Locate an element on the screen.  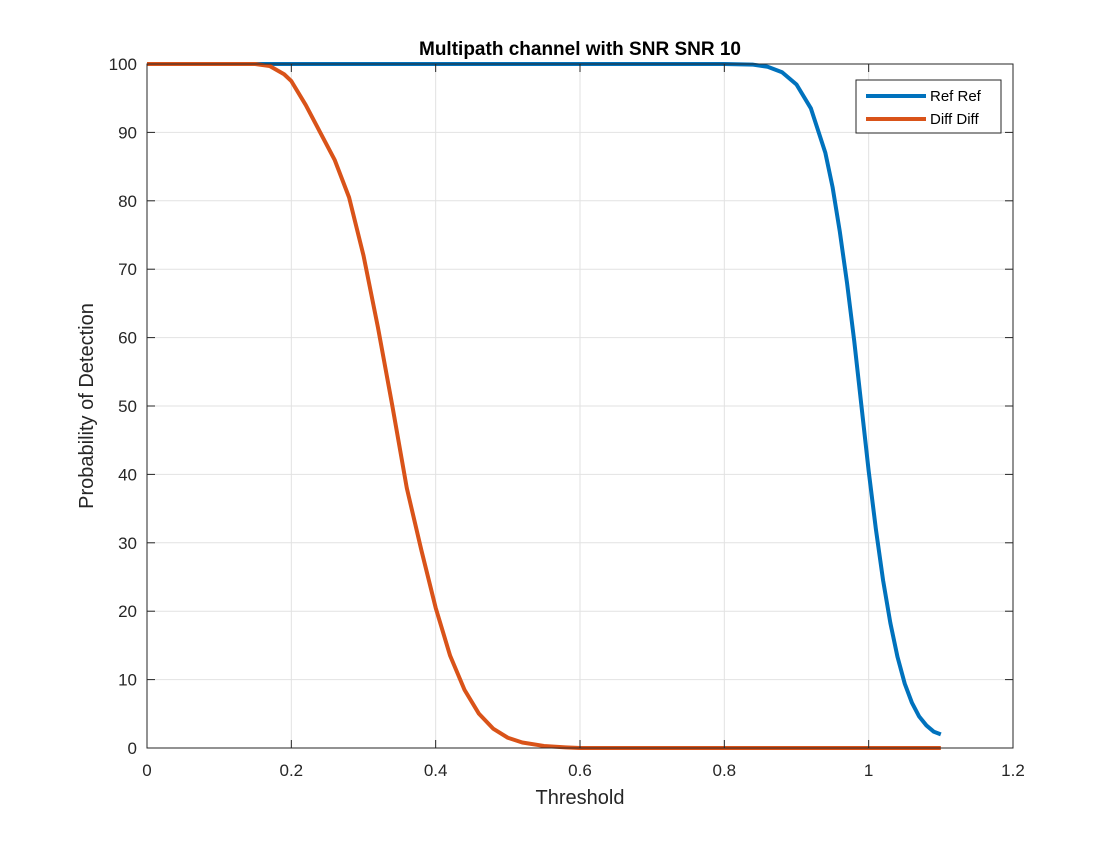
legend: Ref Ref Diff Diff is located at coordinates (928, 106).